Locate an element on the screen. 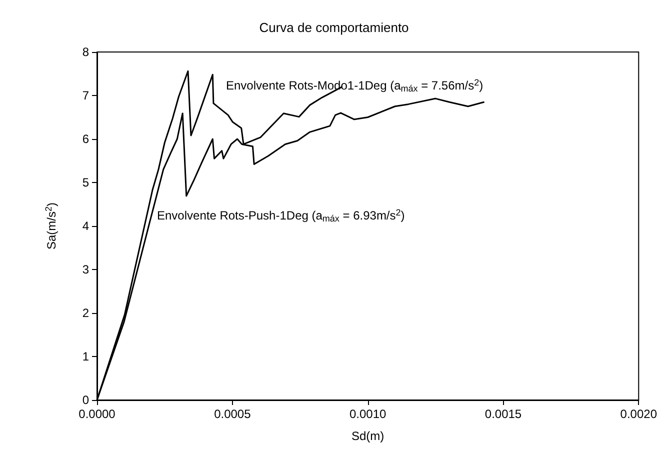 The width and height of the screenshot is (668, 466). x-tick-label: 0.0020 is located at coordinates (639, 414).